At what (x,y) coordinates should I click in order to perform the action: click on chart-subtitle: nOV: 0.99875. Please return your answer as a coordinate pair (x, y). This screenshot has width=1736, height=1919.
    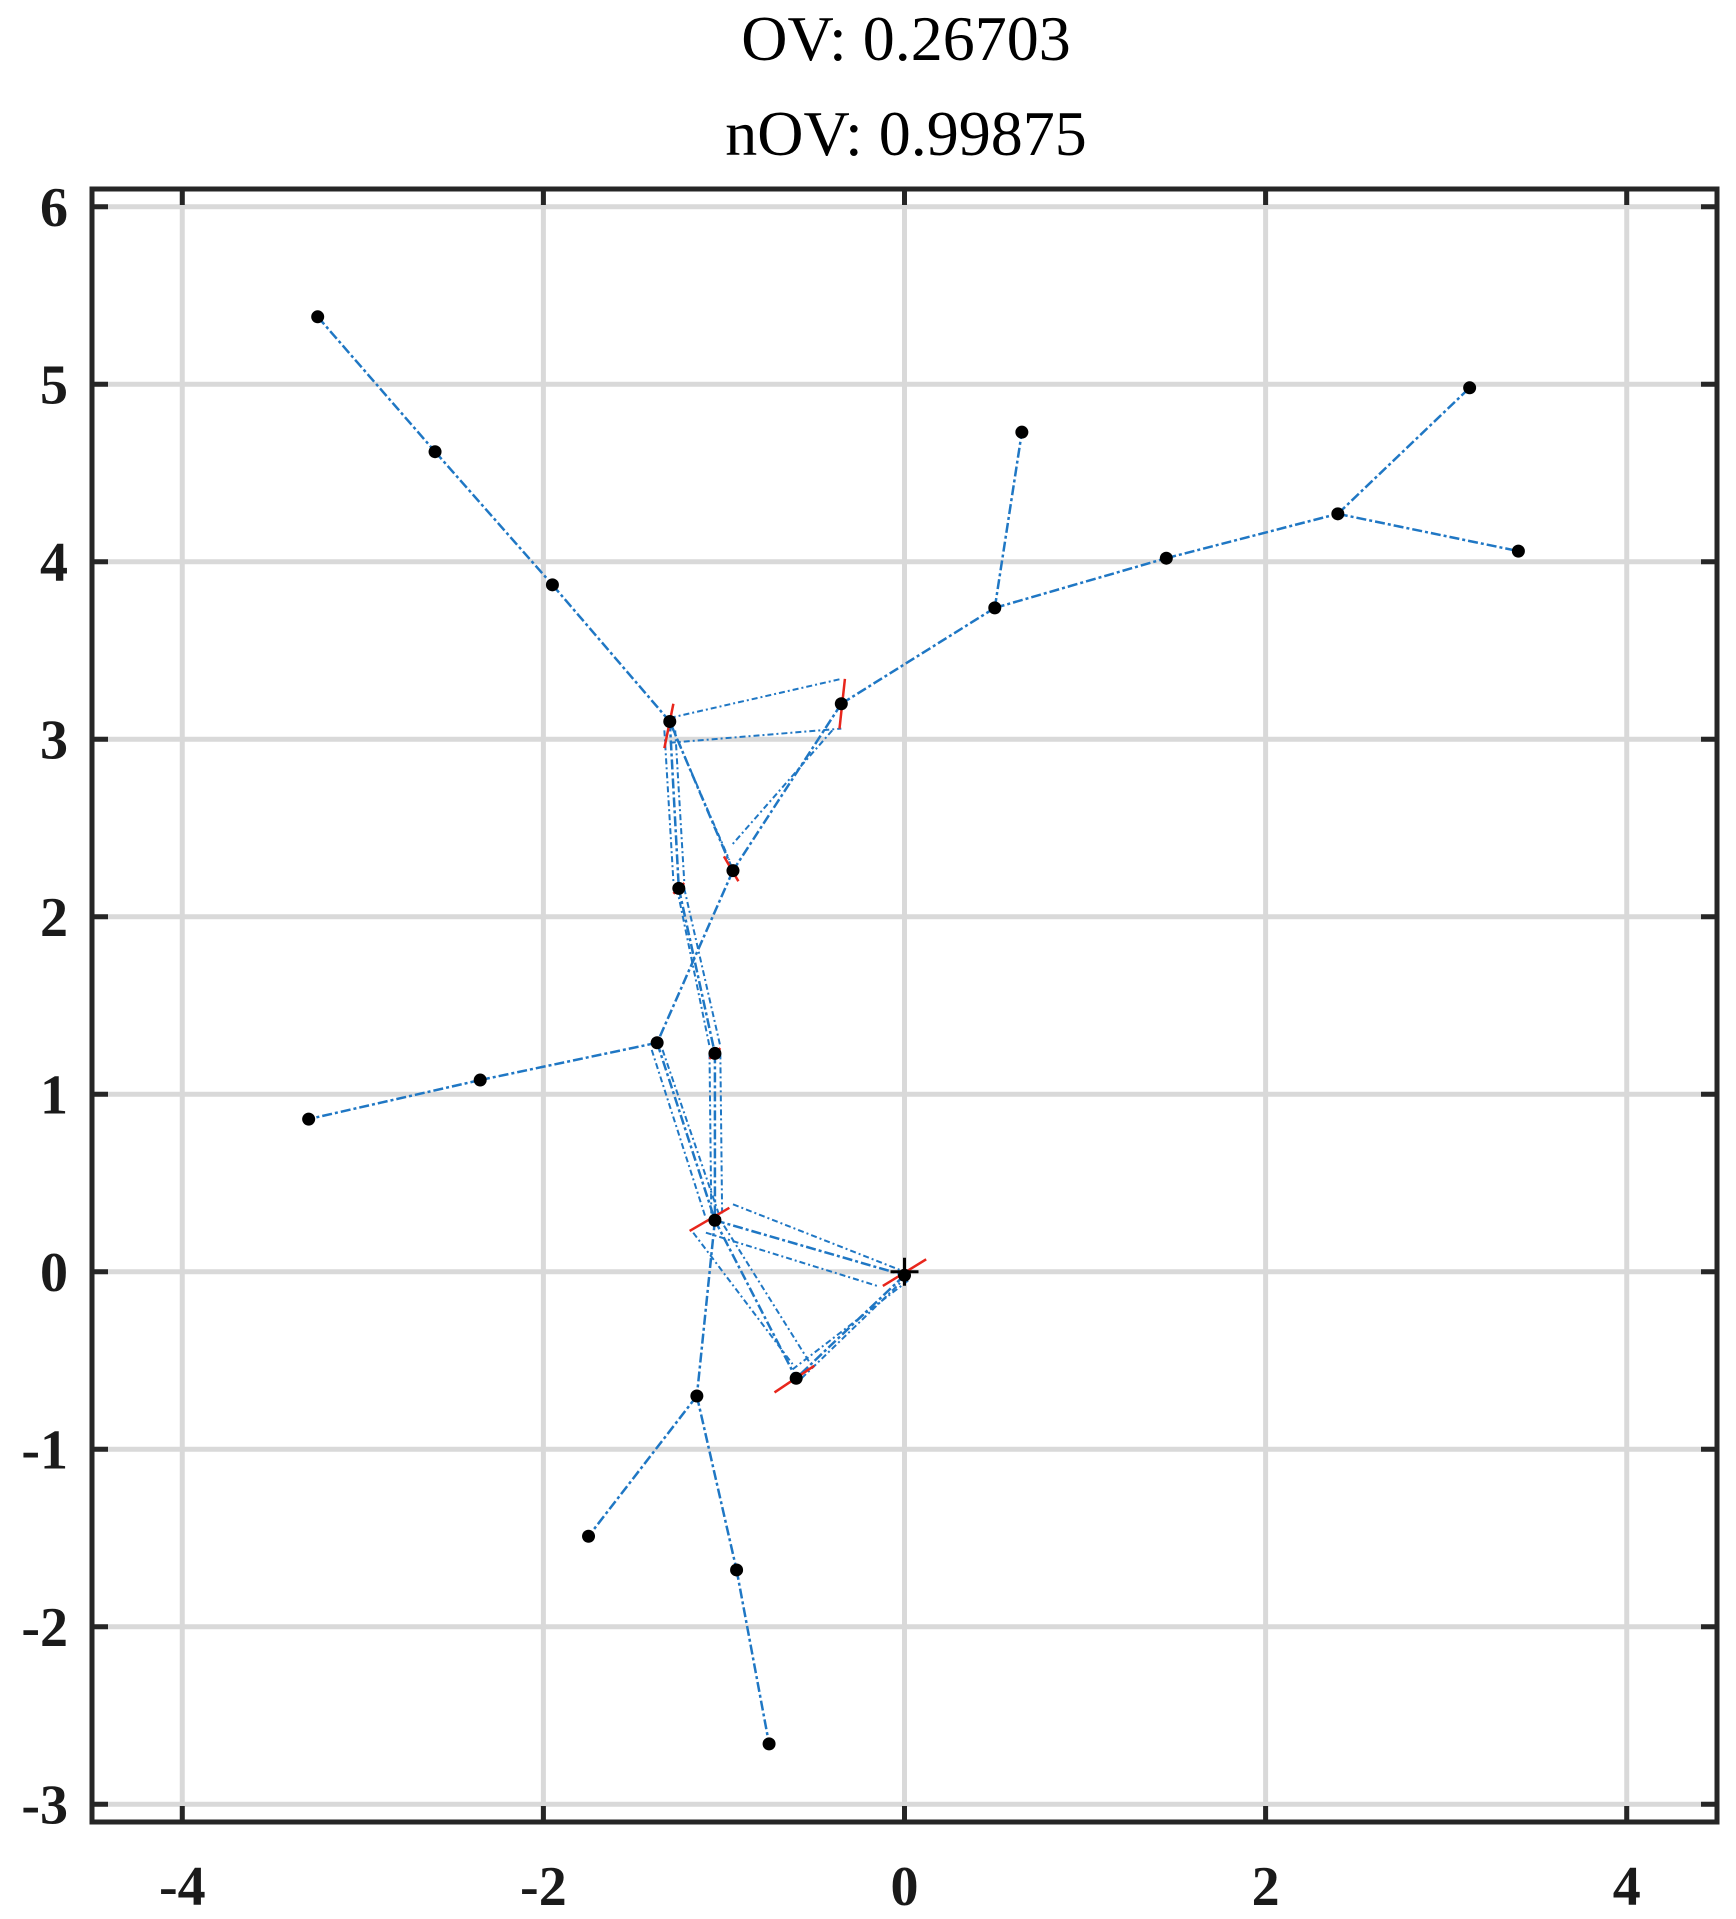
    Looking at the image, I should click on (905, 133).